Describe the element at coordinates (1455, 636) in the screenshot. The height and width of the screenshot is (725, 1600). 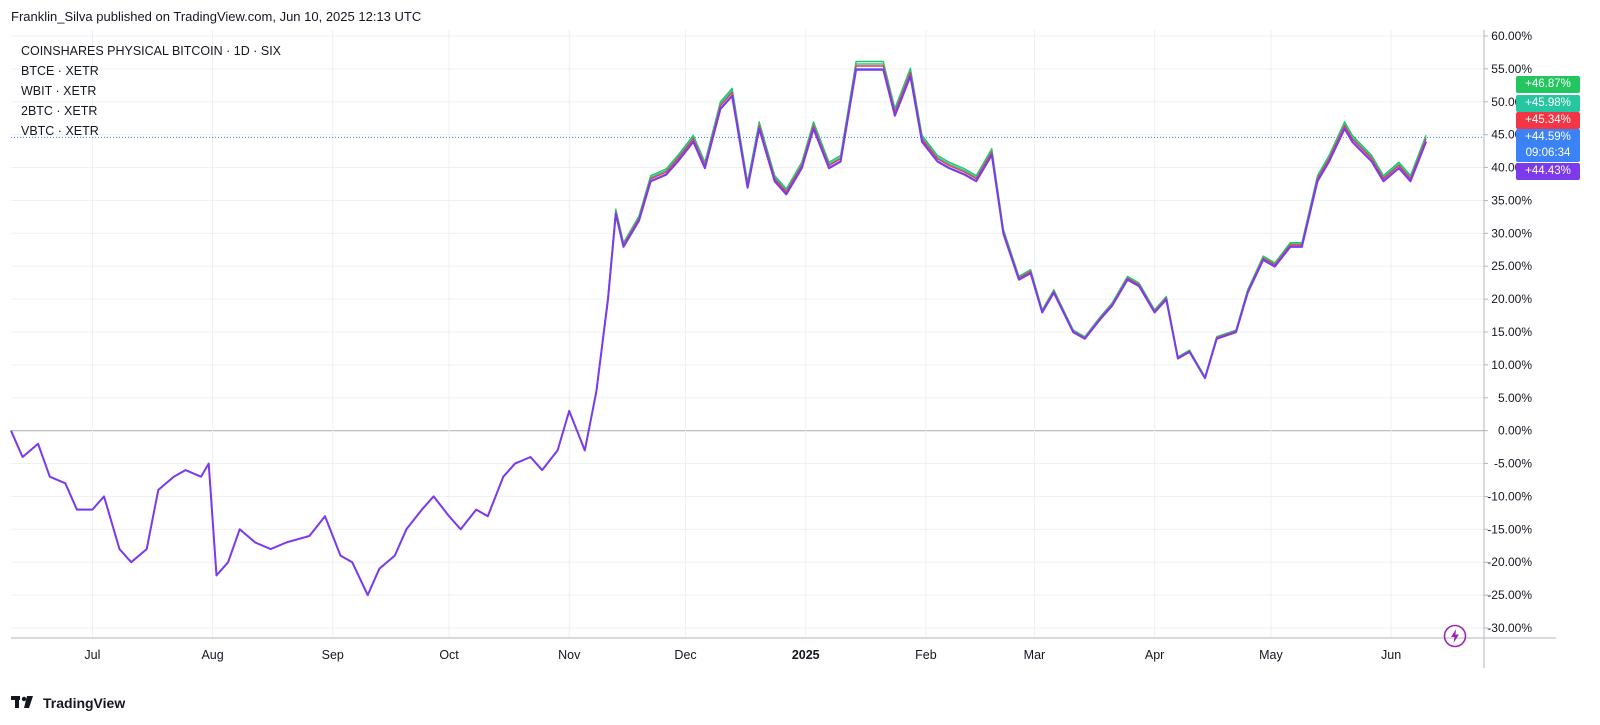
I see `lightning-icon` at that location.